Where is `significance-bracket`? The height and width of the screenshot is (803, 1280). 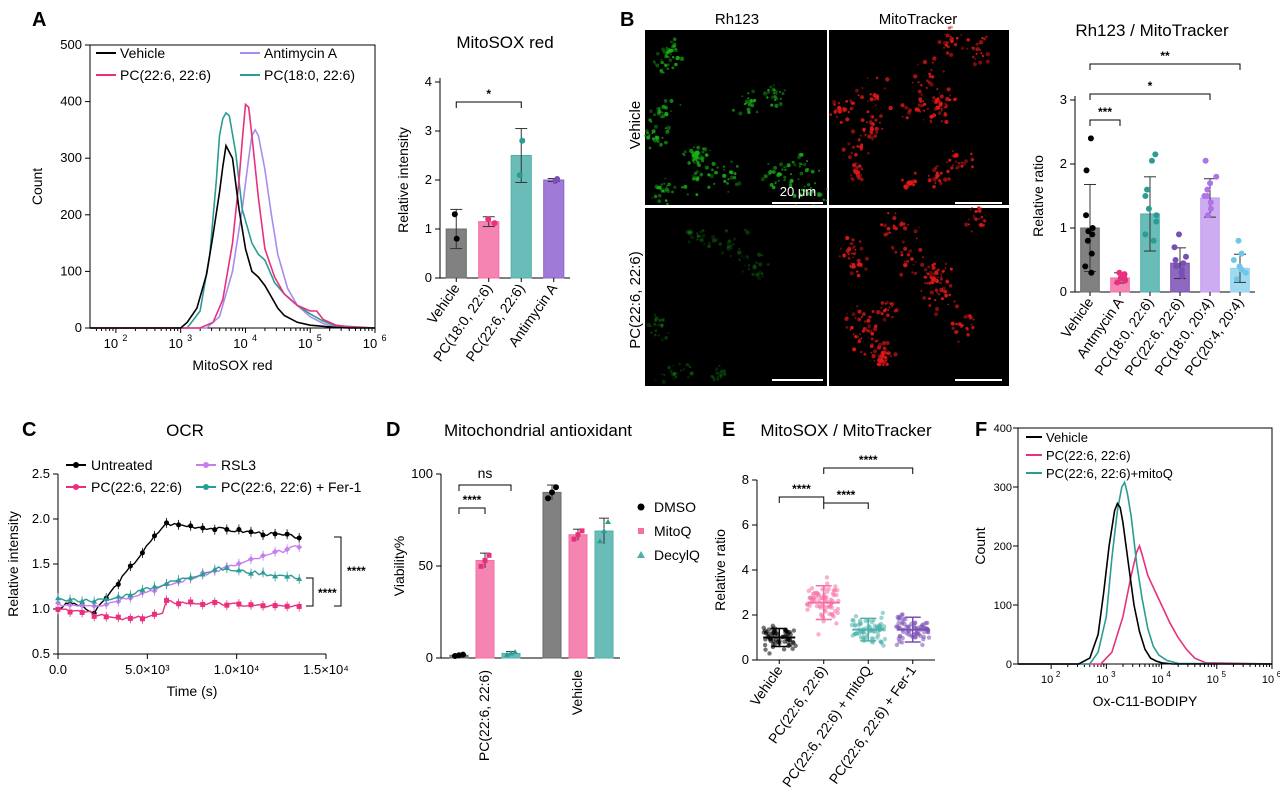
significance-bracket is located at coordinates (1105, 122).